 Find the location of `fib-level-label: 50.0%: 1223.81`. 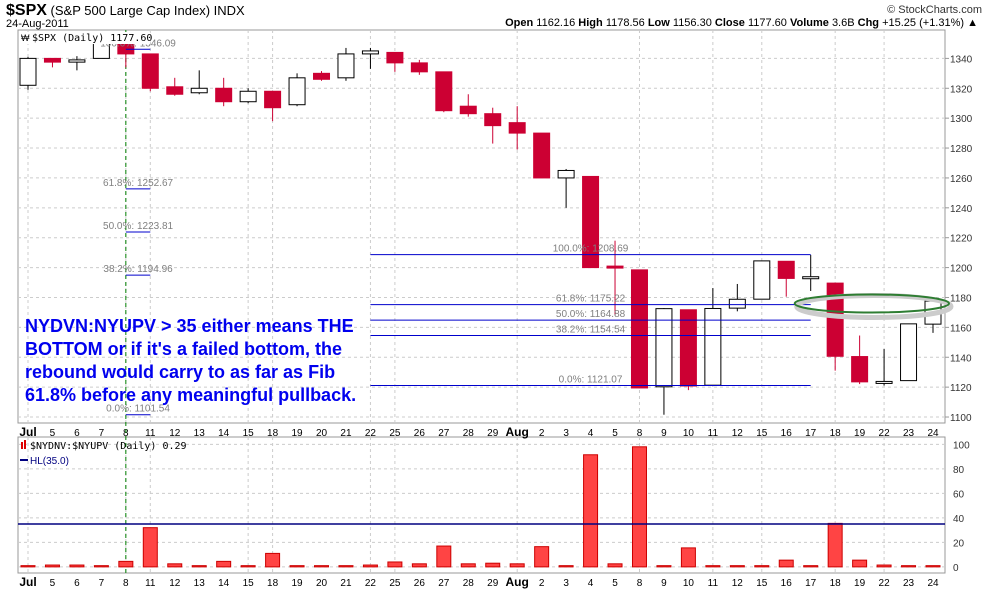

fib-level-label: 50.0%: 1223.81 is located at coordinates (138, 226).